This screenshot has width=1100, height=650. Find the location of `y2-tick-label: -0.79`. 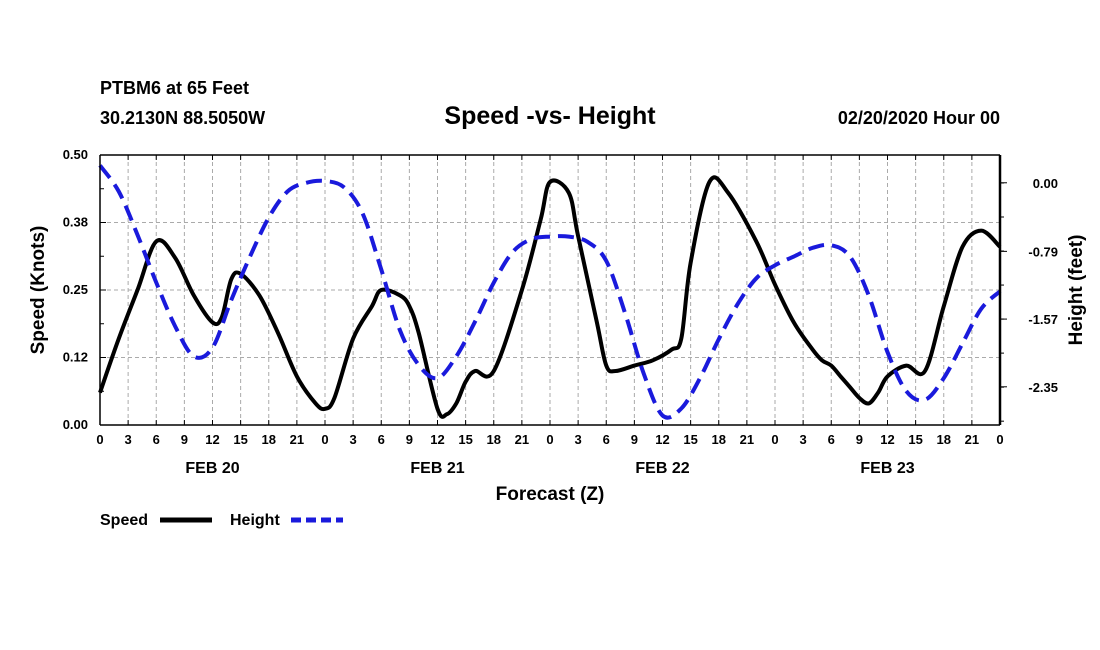

y2-tick-label: -0.79 is located at coordinates (1043, 251).